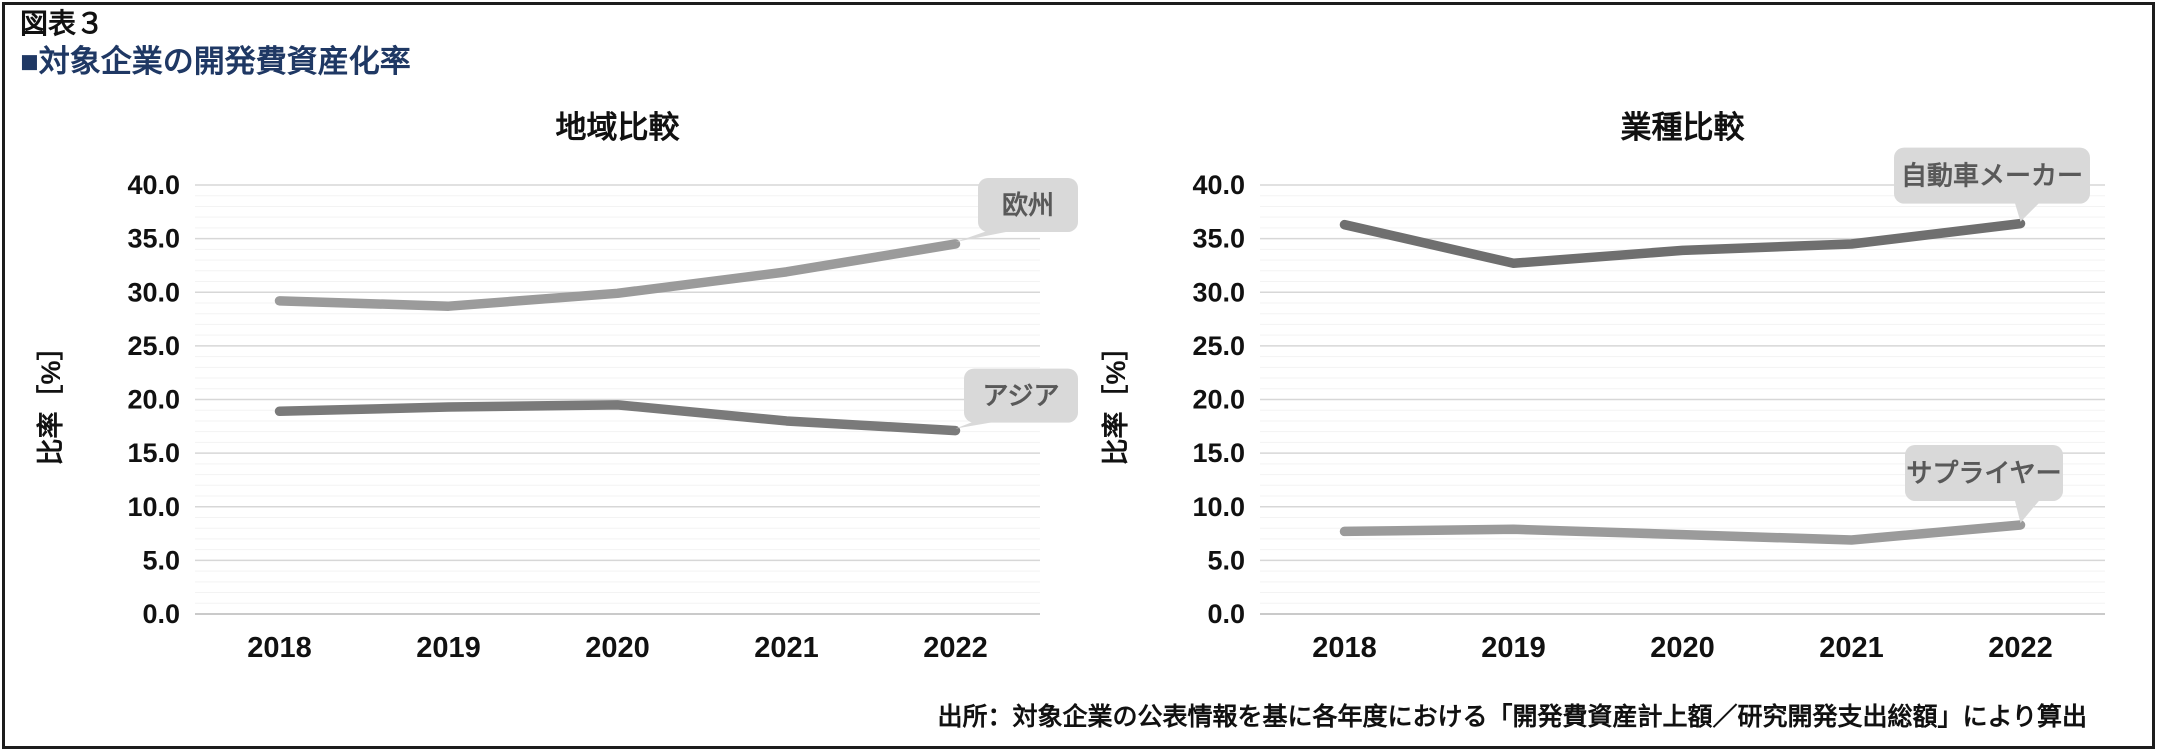 This screenshot has height=751, width=2157. Describe the element at coordinates (215, 62) in the screenshot. I see `figure-title: ■対象企業の開発費資産化率` at that location.